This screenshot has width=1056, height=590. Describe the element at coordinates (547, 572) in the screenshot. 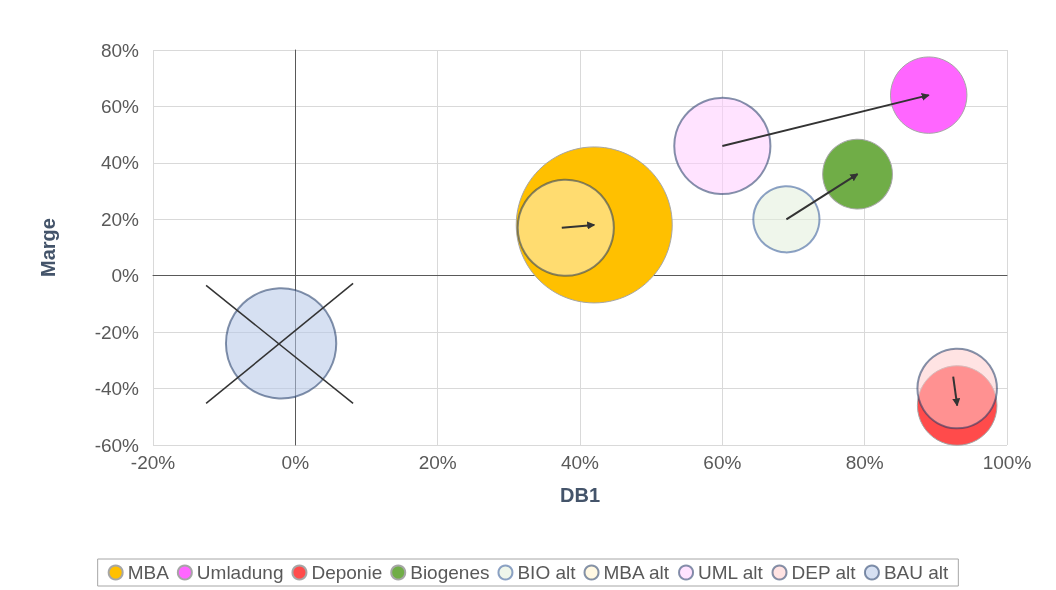

I see `legend-label: BIO alt` at that location.